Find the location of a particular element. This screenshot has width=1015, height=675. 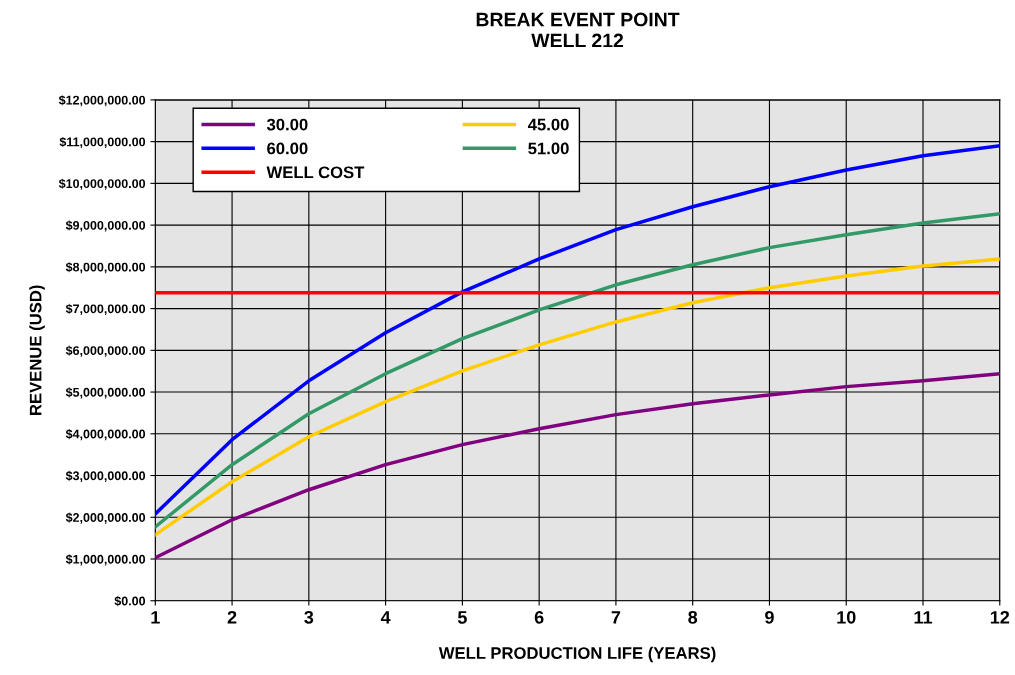

y-tick-label: $1,000,000.00 is located at coordinates (105, 560).